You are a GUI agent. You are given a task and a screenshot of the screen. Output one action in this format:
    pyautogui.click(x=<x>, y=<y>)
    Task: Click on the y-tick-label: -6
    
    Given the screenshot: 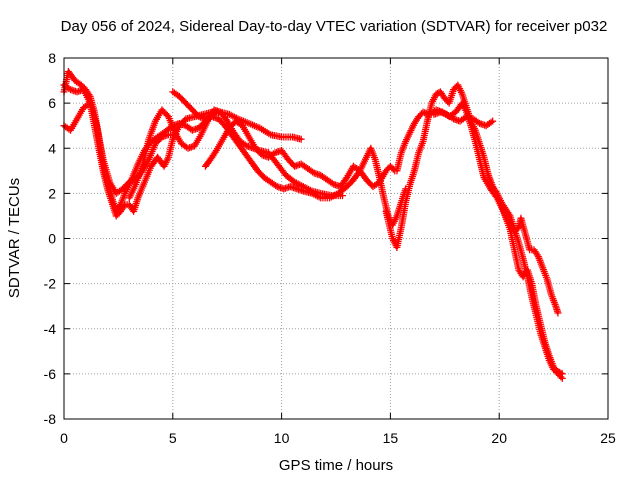 What is the action you would take?
    pyautogui.click(x=50, y=374)
    